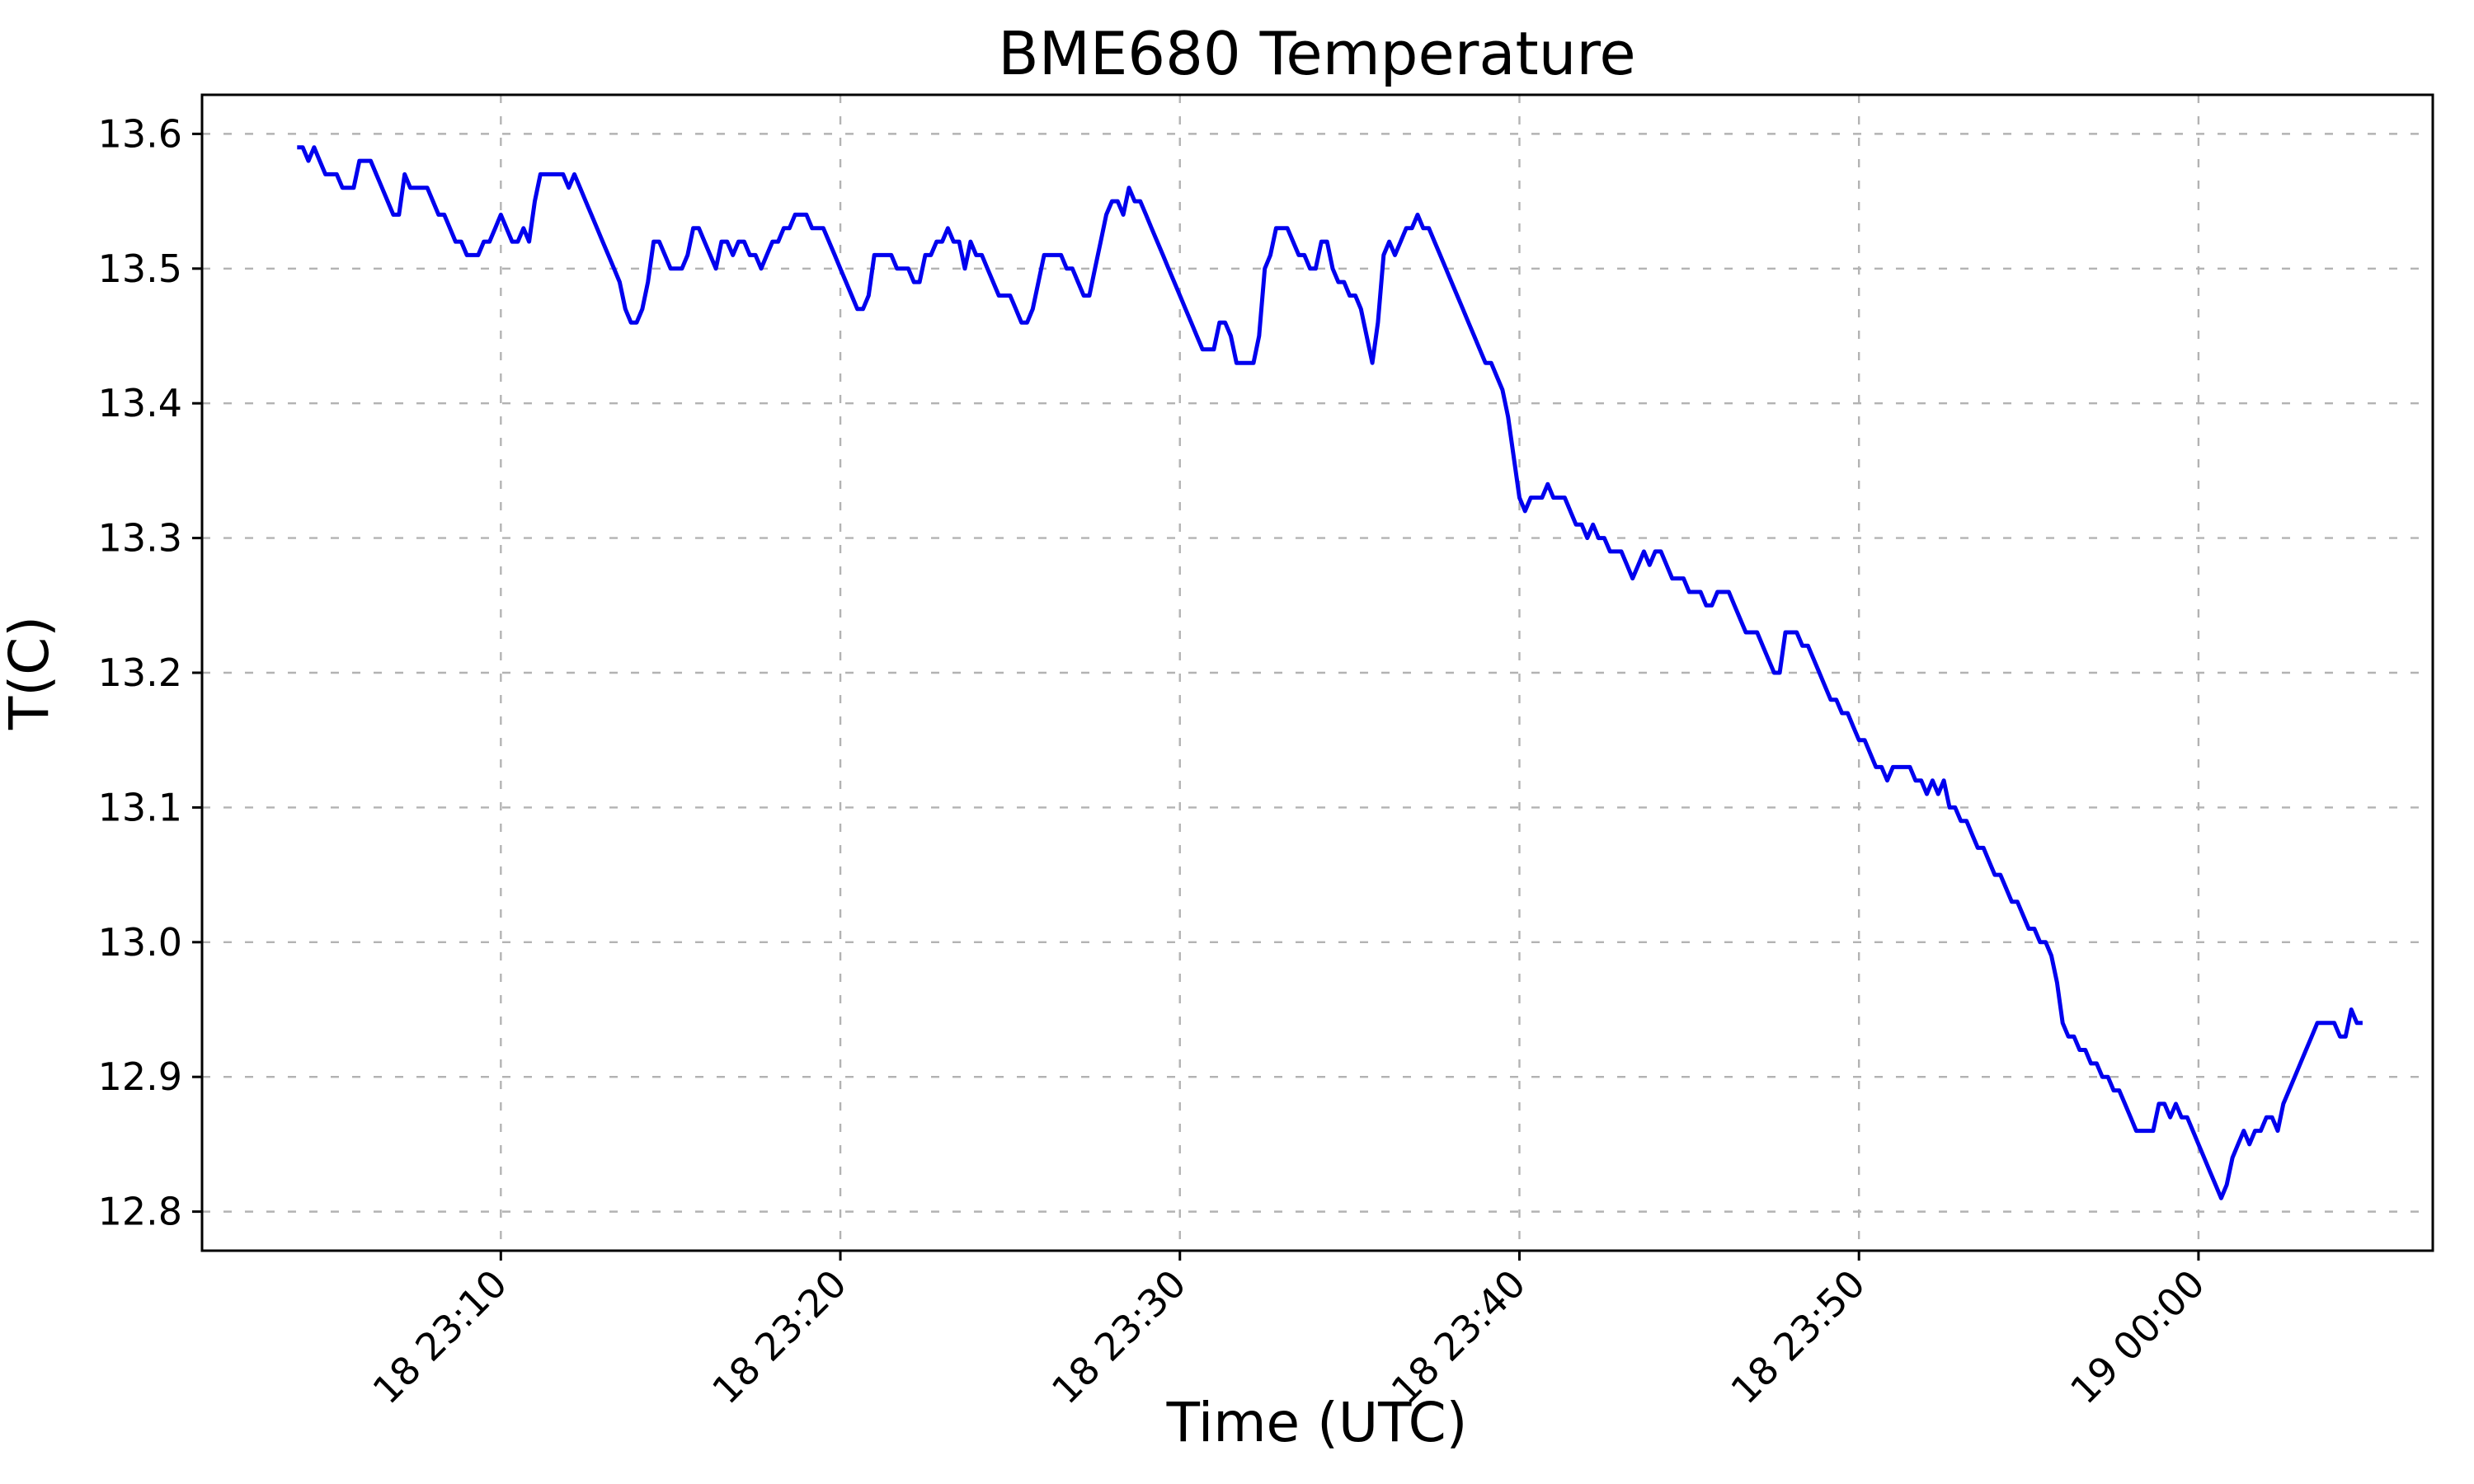 Image resolution: width=2474 pixels, height=1484 pixels. Describe the element at coordinates (140, 403) in the screenshot. I see `y-tick-label: 13.4` at that location.